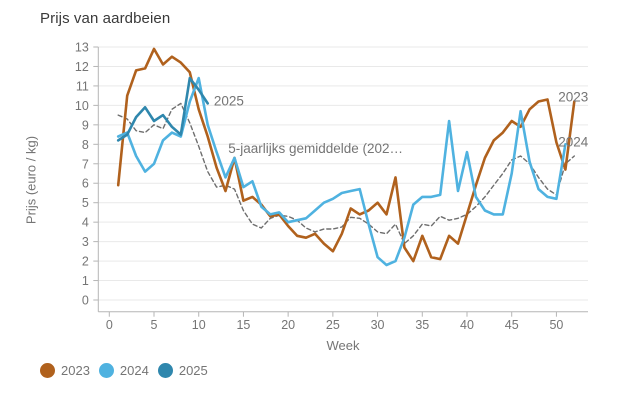  Describe the element at coordinates (47, 370) in the screenshot. I see `legend-dot-2023` at that location.